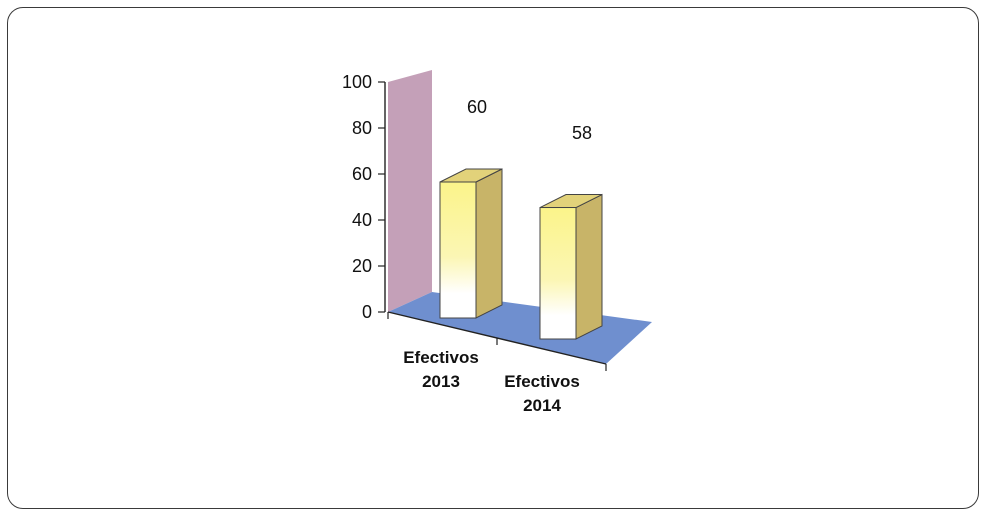 This screenshot has height=515, width=983. I want to click on data-label: 58, so click(582, 133).